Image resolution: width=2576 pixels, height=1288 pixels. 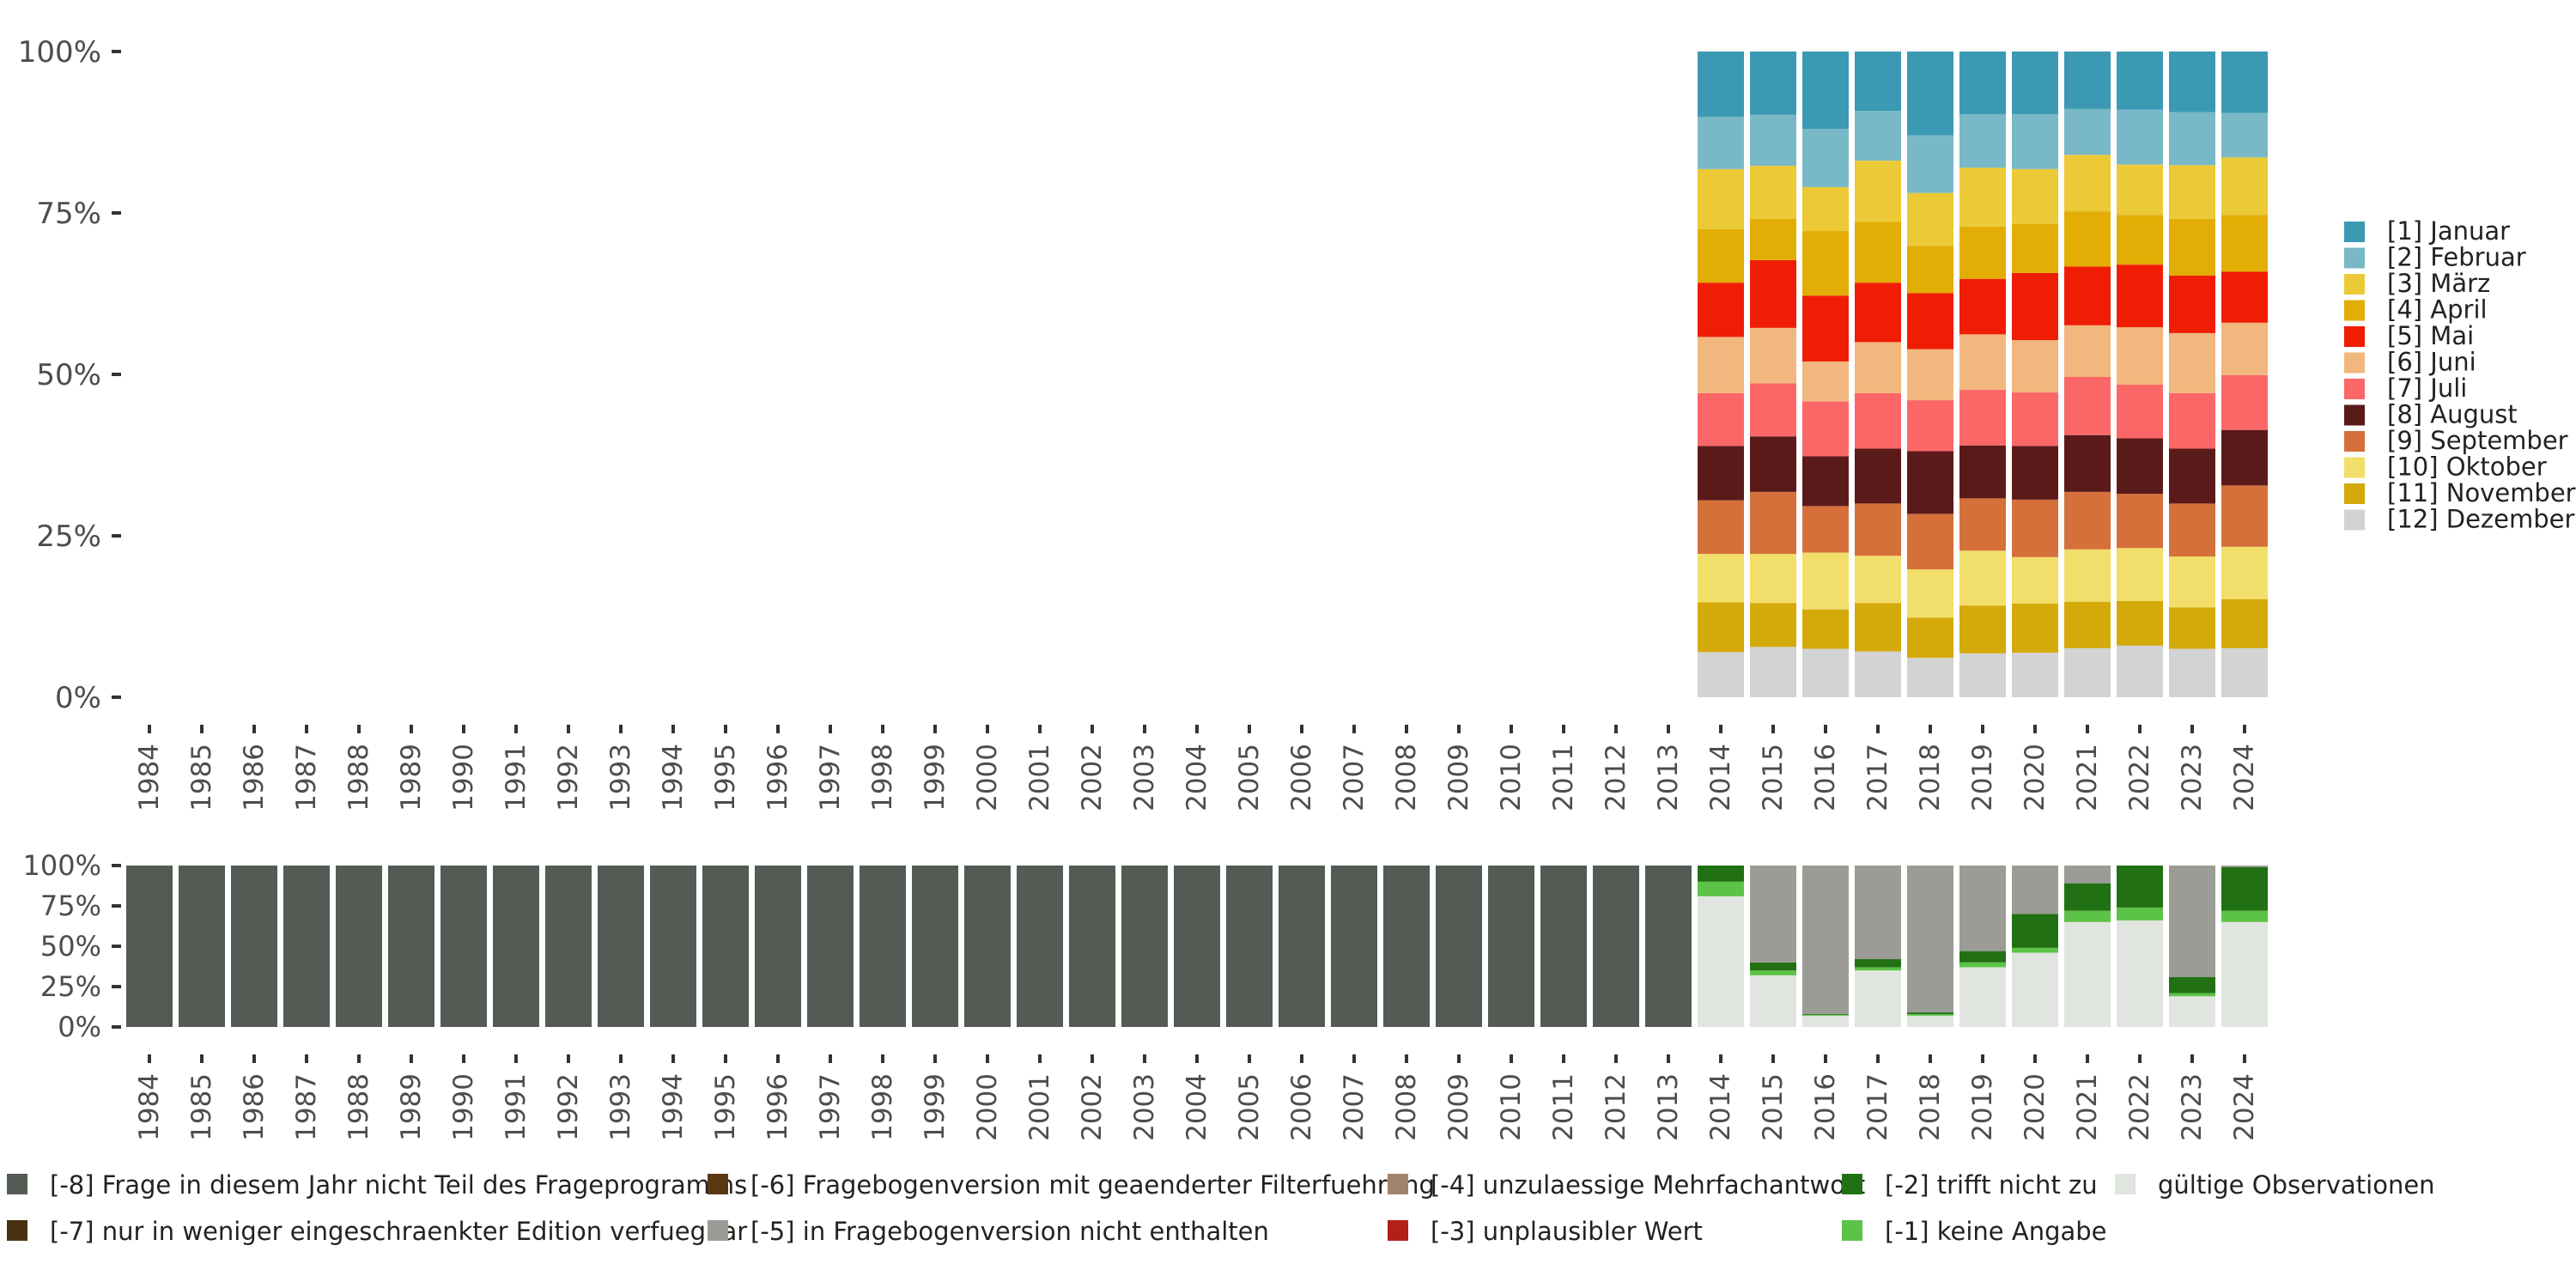 I want to click on x-tick-label: 1998, so click(x=882, y=1107).